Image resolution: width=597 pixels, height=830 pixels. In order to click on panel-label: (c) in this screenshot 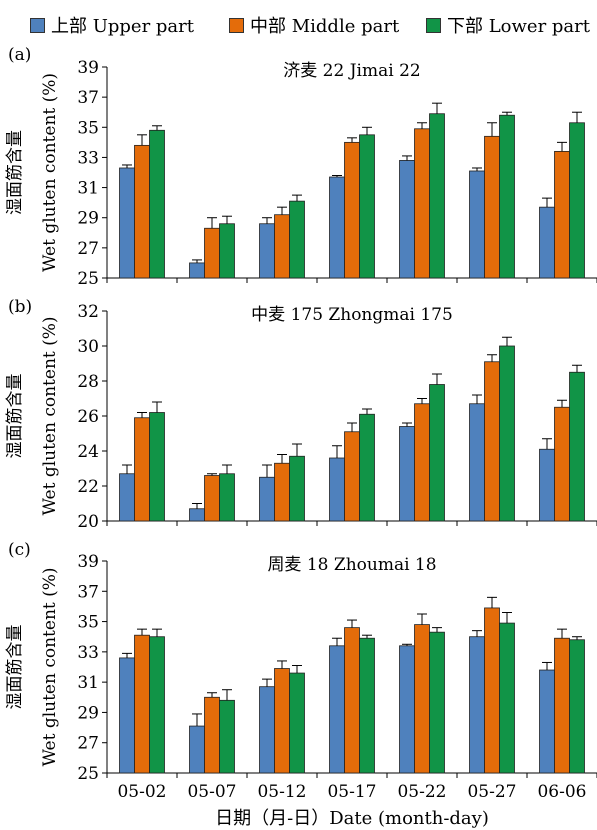, I will do `click(19, 550)`.